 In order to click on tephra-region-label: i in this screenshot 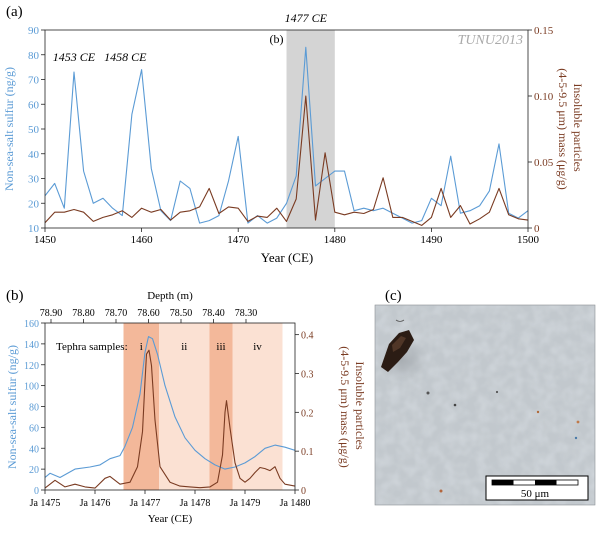, I will do `click(141, 347)`.